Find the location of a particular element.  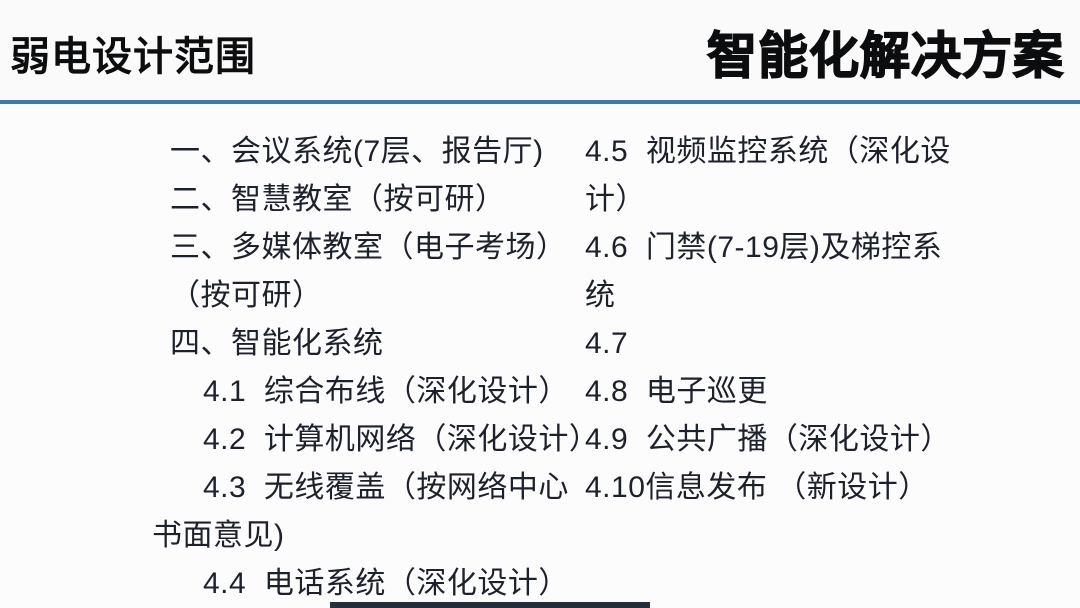

list-line: 四、智能化系统 is located at coordinates (277, 343).